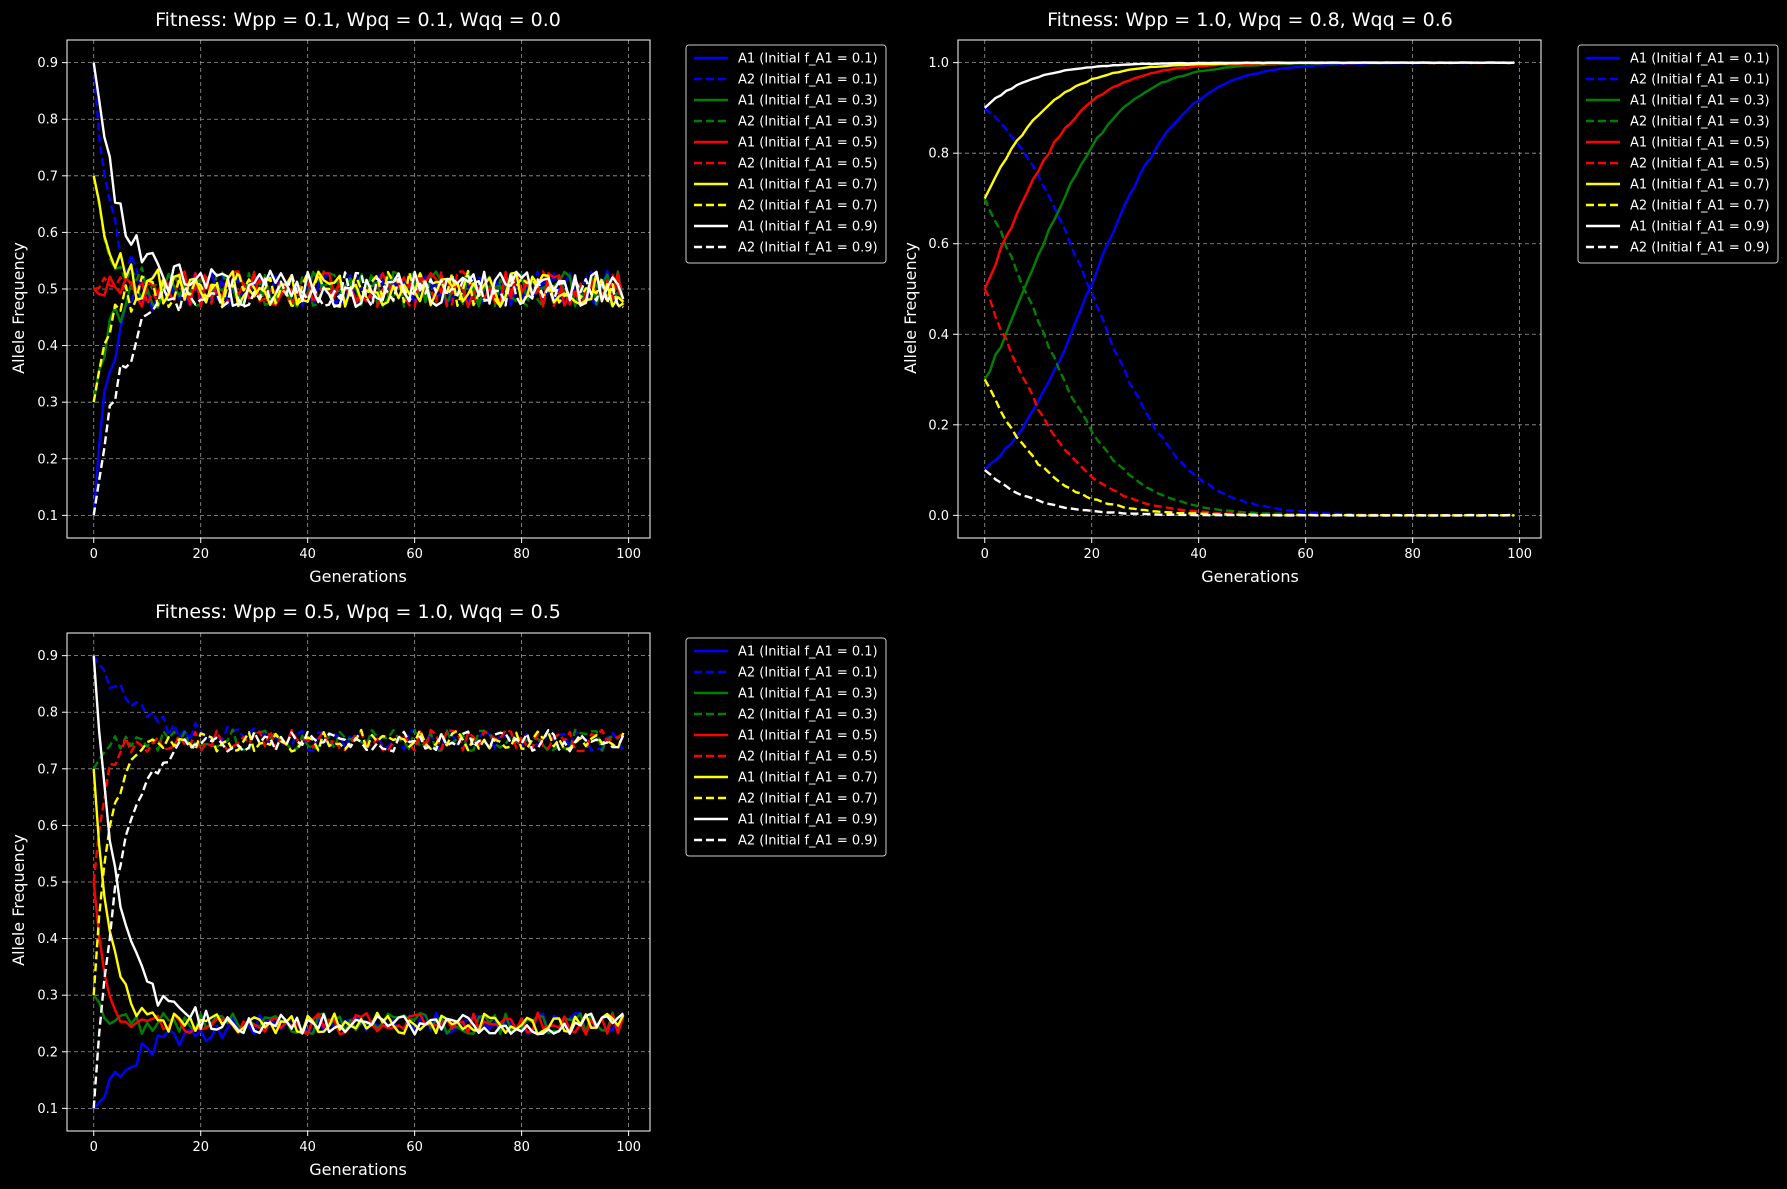  What do you see at coordinates (358, 20) in the screenshot?
I see `chart-title: Fitness: Wpp = 0.1, Wpq = 0.1, Wqq = 0.0` at bounding box center [358, 20].